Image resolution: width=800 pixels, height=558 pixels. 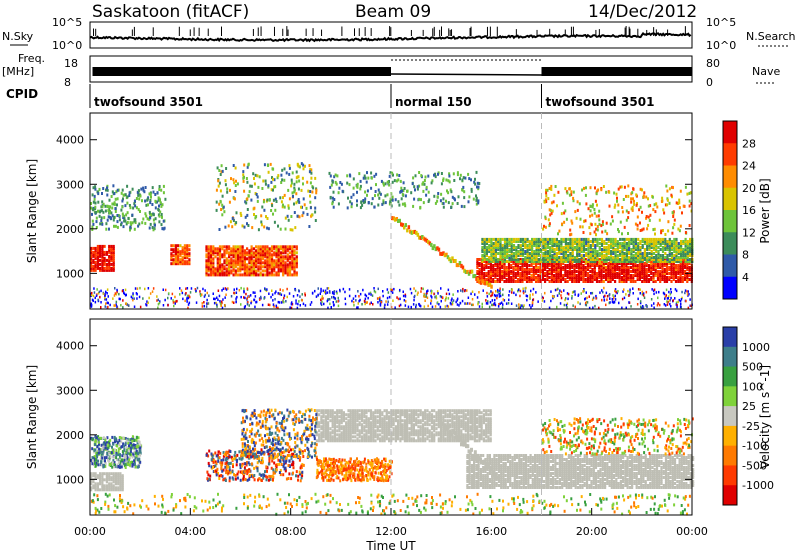 I want to click on colorbar-tick-label: 16, so click(x=749, y=210).